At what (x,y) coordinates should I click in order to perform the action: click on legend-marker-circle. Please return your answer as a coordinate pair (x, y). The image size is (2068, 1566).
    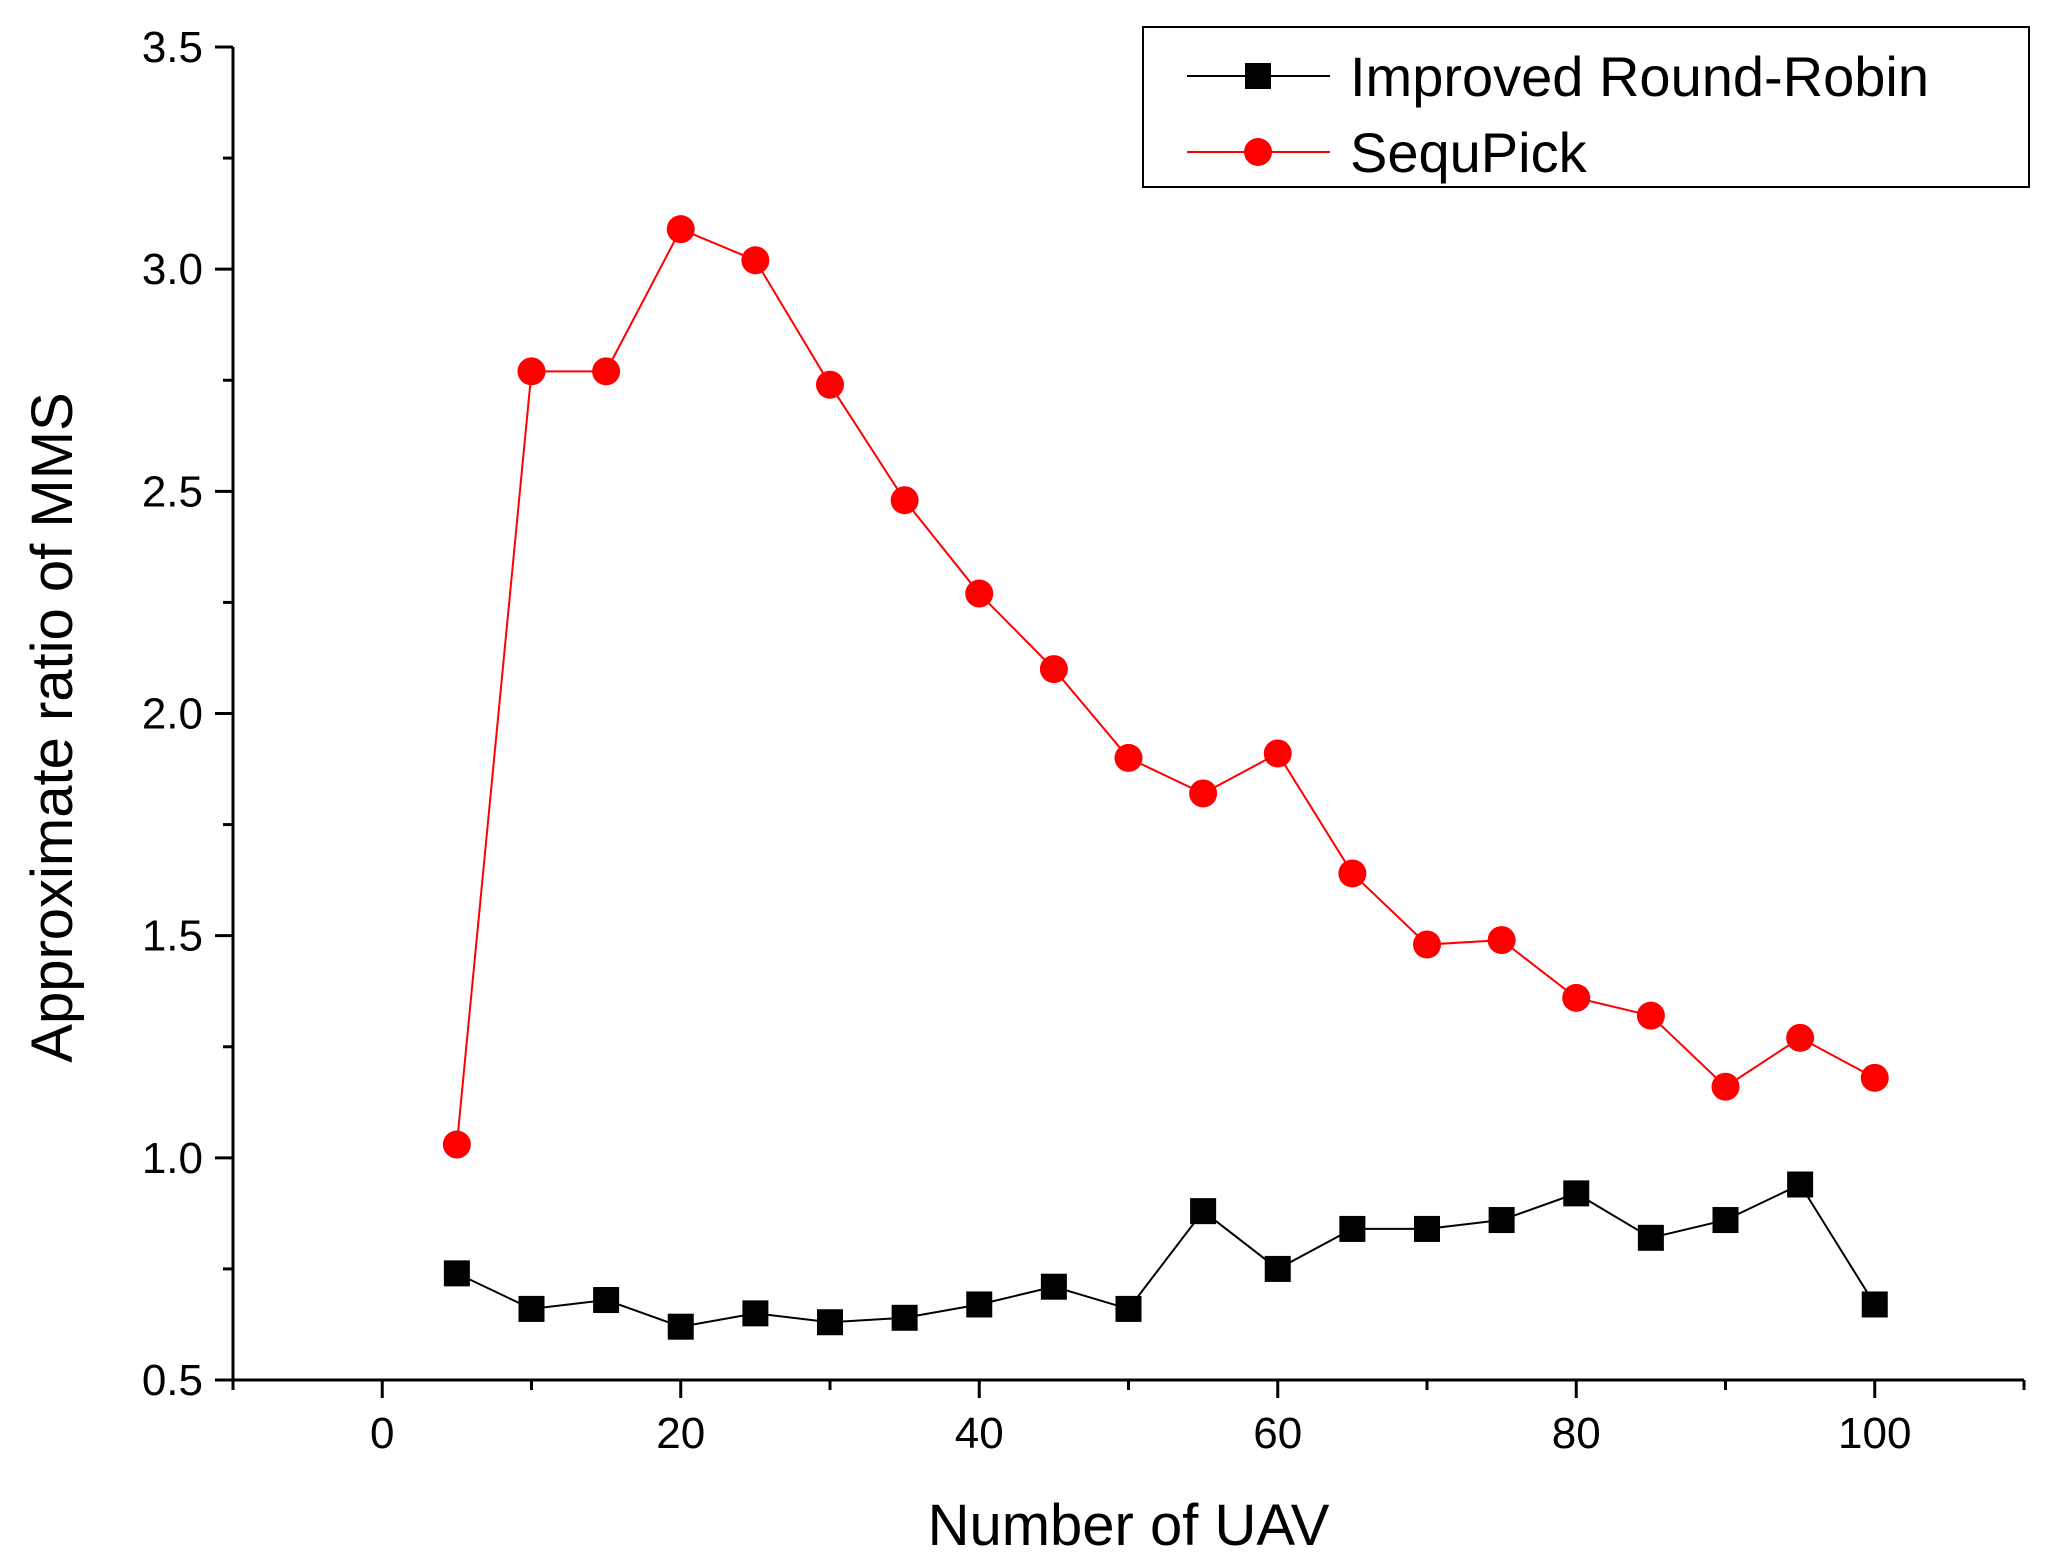
    Looking at the image, I should click on (1258, 152).